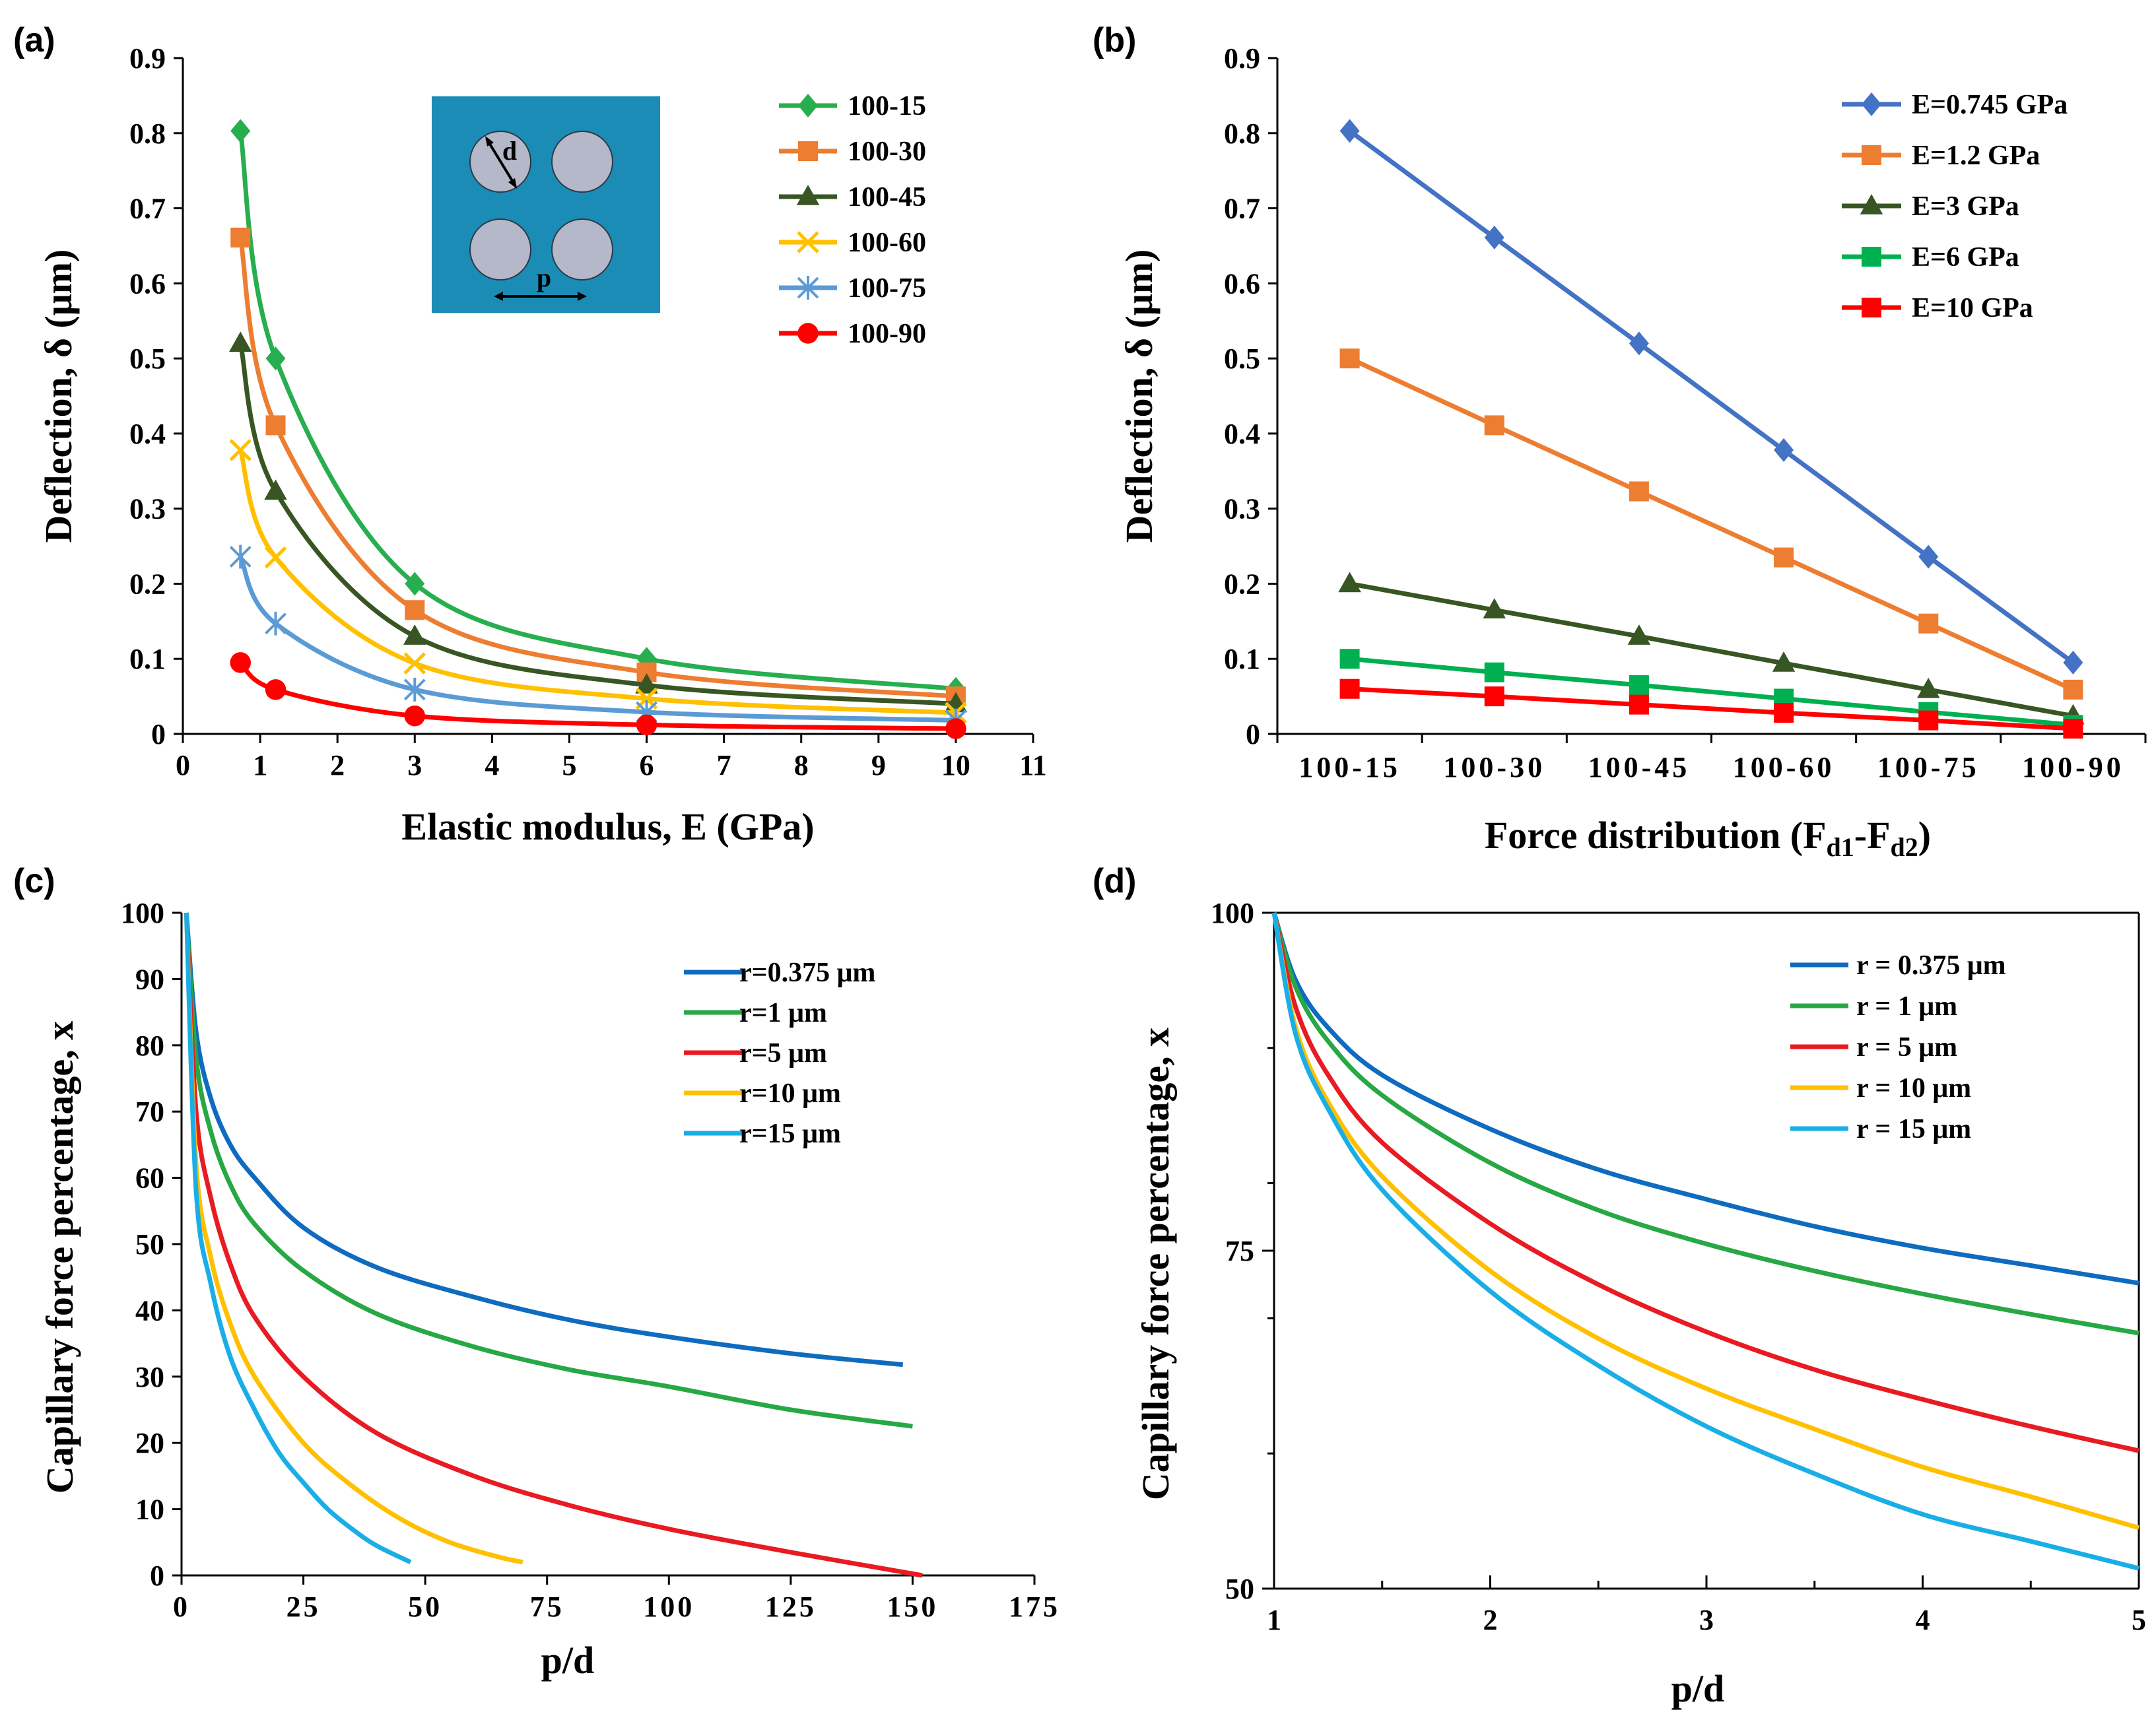 This screenshot has height=1716, width=2156. Describe the element at coordinates (544, 1140) in the screenshot. I see `series-line-r=0.375 μm` at that location.